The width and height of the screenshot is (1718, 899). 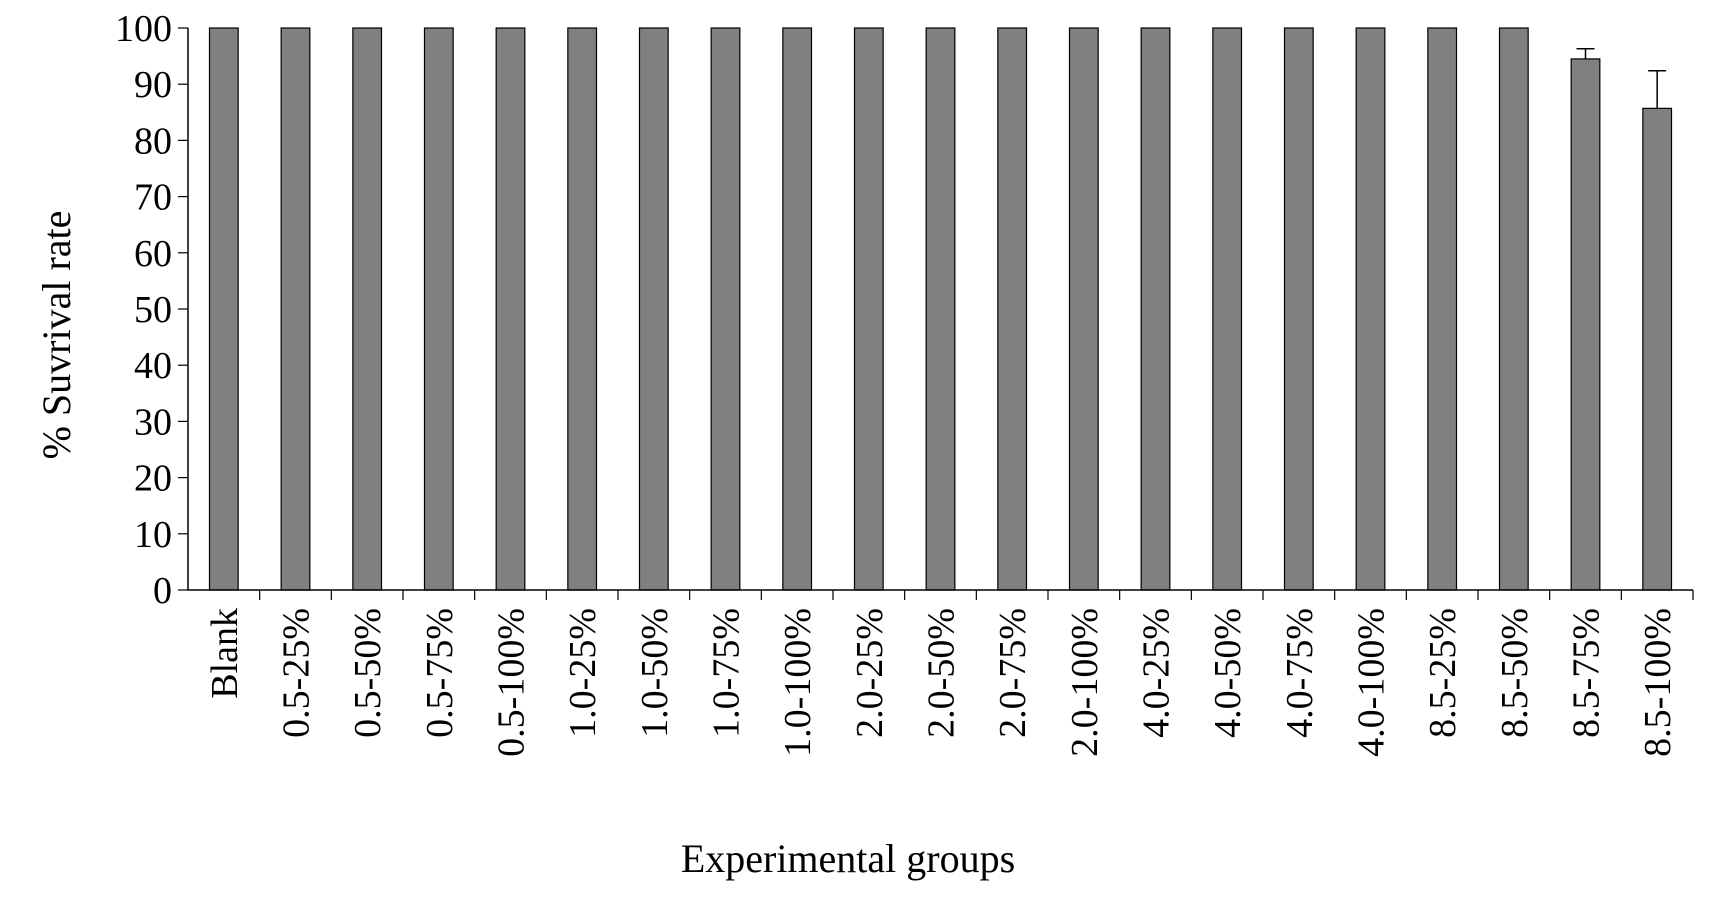 I want to click on x-category-label: 0.5-100%, so click(x=512, y=682).